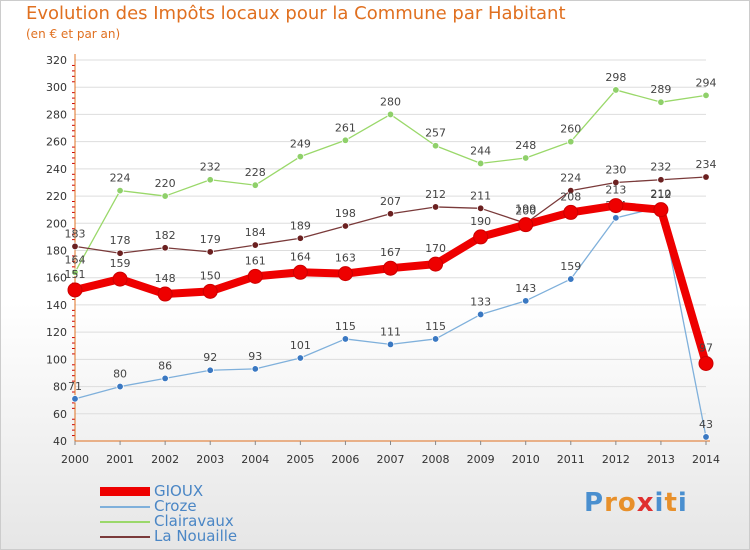  Describe the element at coordinates (56, 60) in the screenshot. I see `y-tick-label: 320` at that location.